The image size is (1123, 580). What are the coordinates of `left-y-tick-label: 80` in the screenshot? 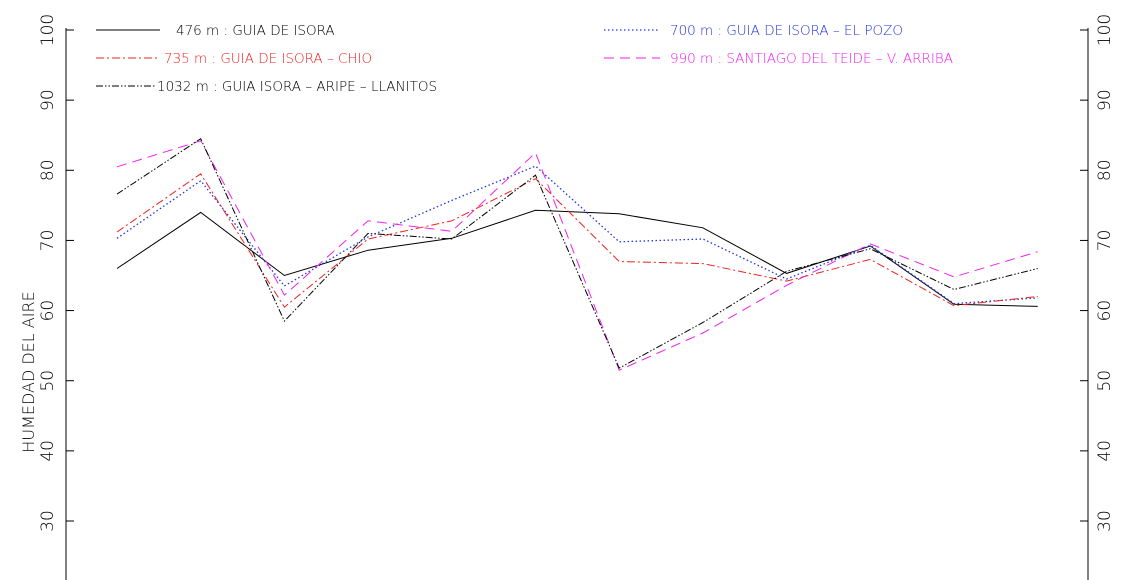 It's located at (48, 170).